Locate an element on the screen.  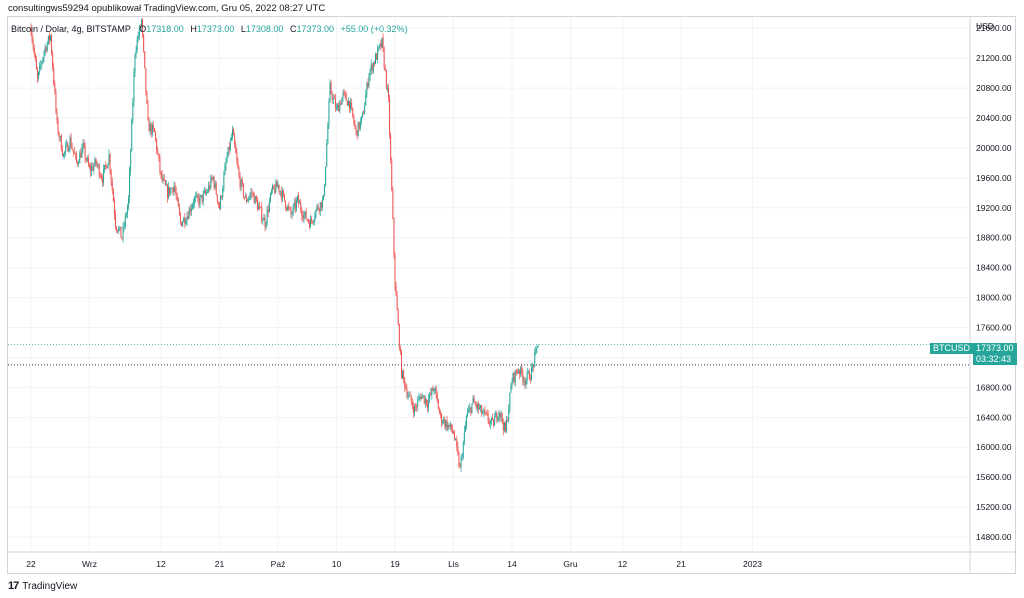
x-tick-label: Wrz is located at coordinates (89, 564).